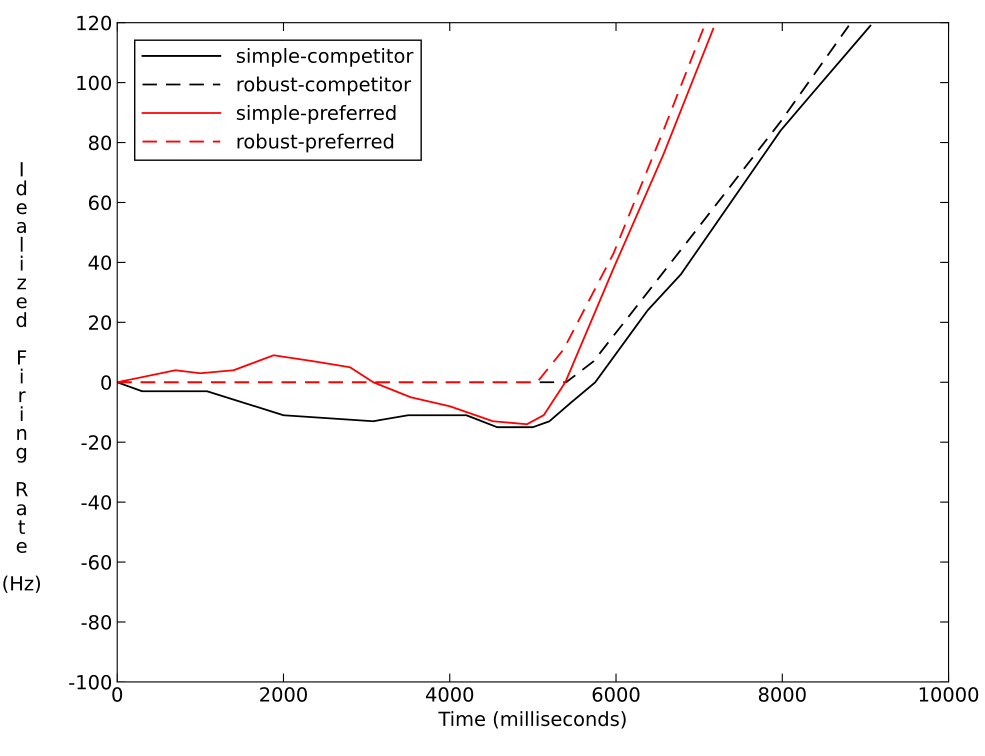 Image resolution: width=985 pixels, height=756 pixels. Describe the element at coordinates (782, 694) in the screenshot. I see `x-tick-label: 8000` at that location.